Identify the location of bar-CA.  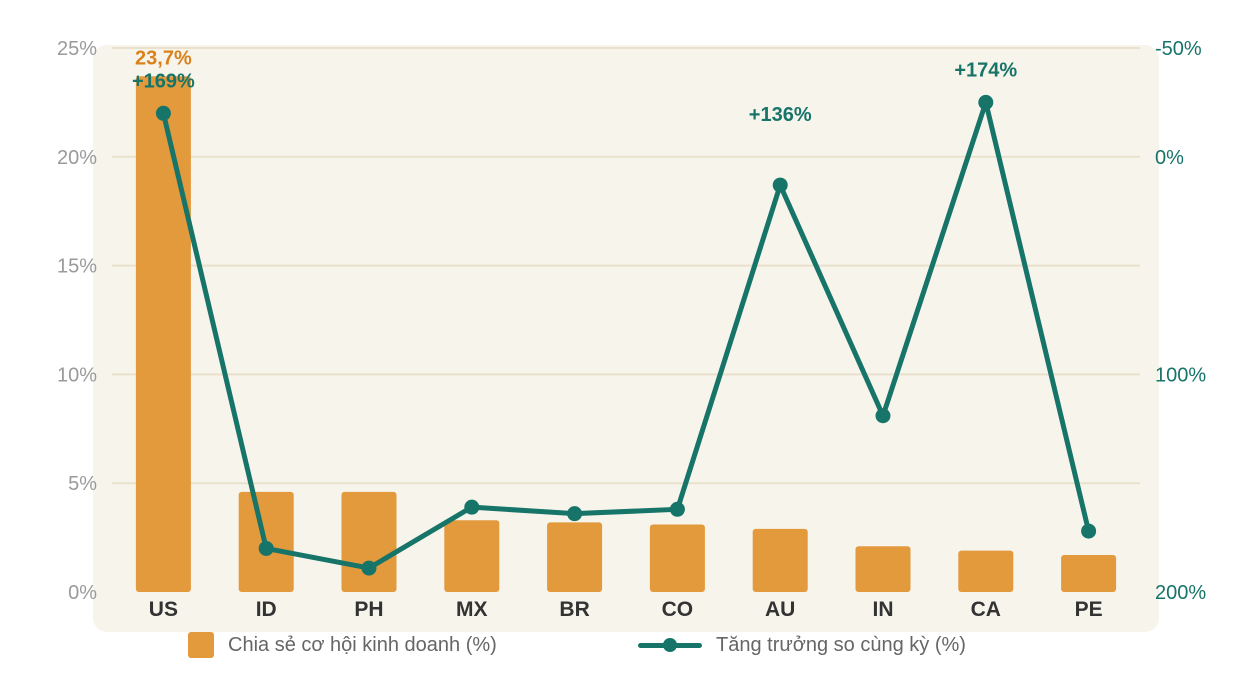
(986, 571).